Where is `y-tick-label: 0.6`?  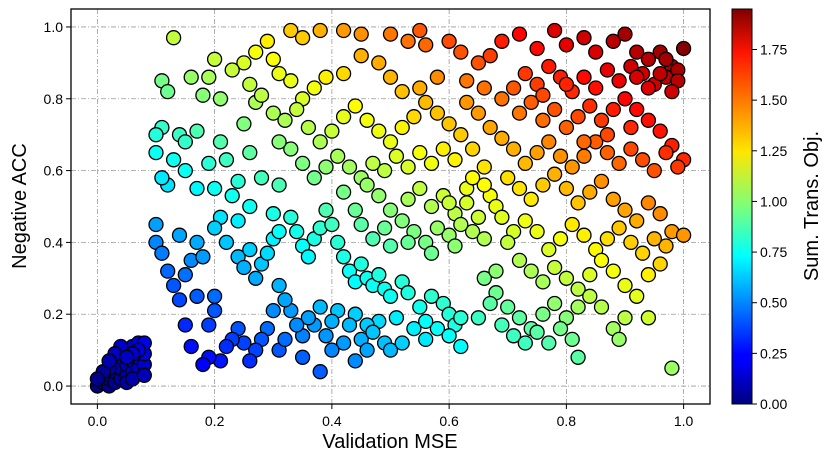 y-tick-label: 0.6 is located at coordinates (54, 171).